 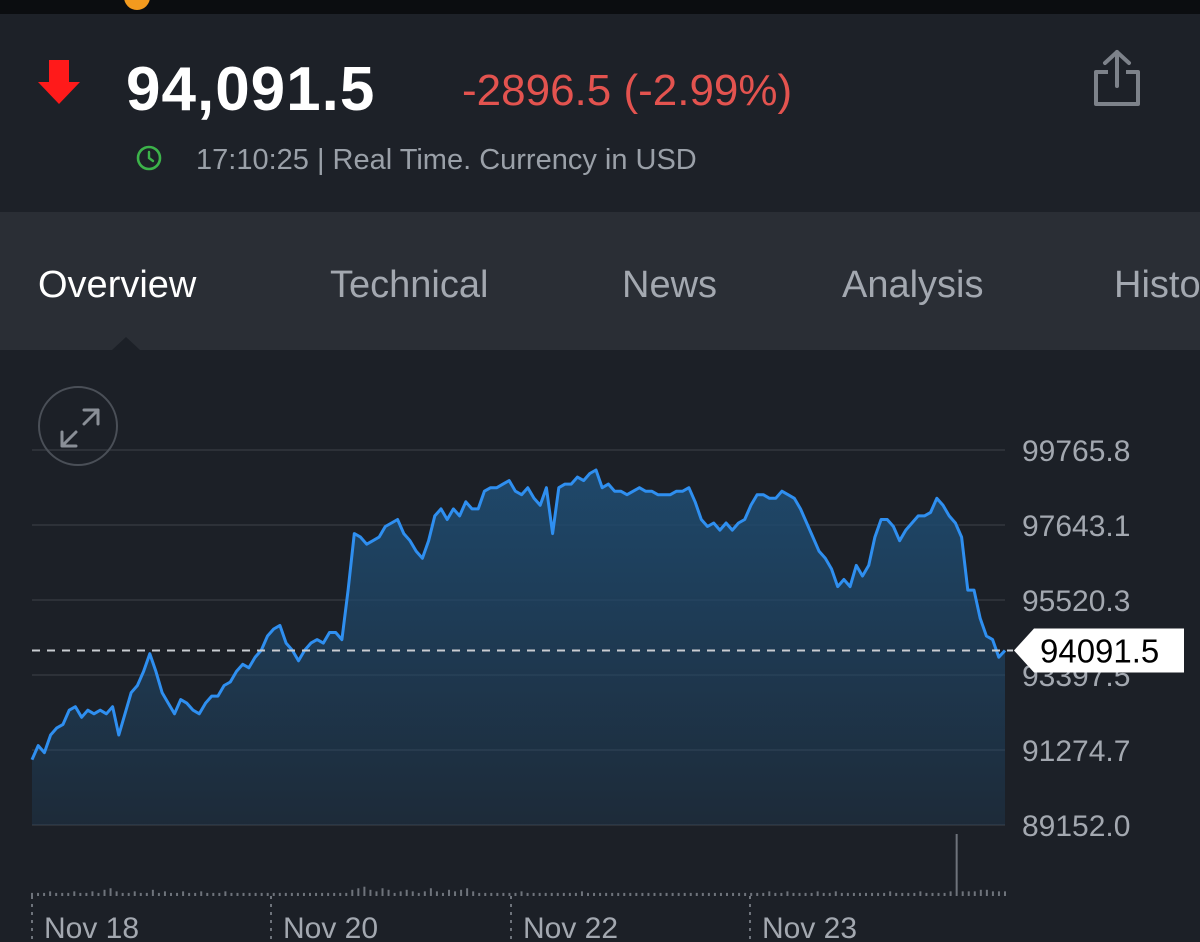 I want to click on tab-historical-data: Historical Data, so click(x=1157, y=285).